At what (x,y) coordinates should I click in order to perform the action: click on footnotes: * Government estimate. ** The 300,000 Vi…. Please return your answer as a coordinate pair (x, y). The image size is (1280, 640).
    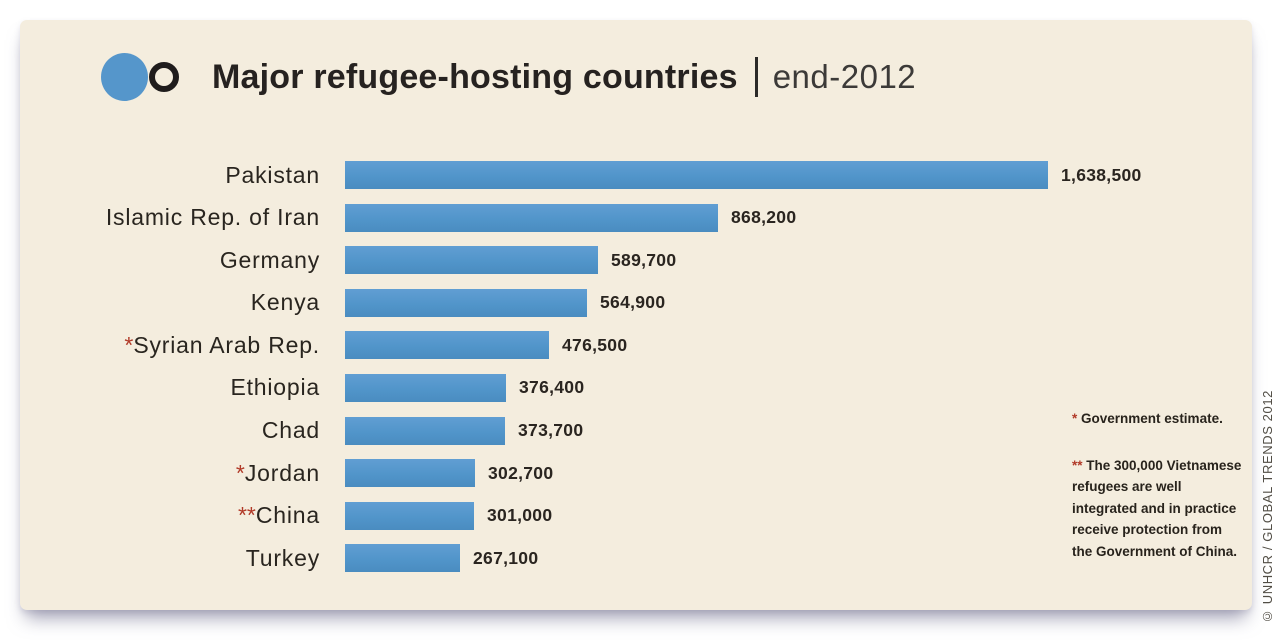
    Looking at the image, I should click on (1158, 498).